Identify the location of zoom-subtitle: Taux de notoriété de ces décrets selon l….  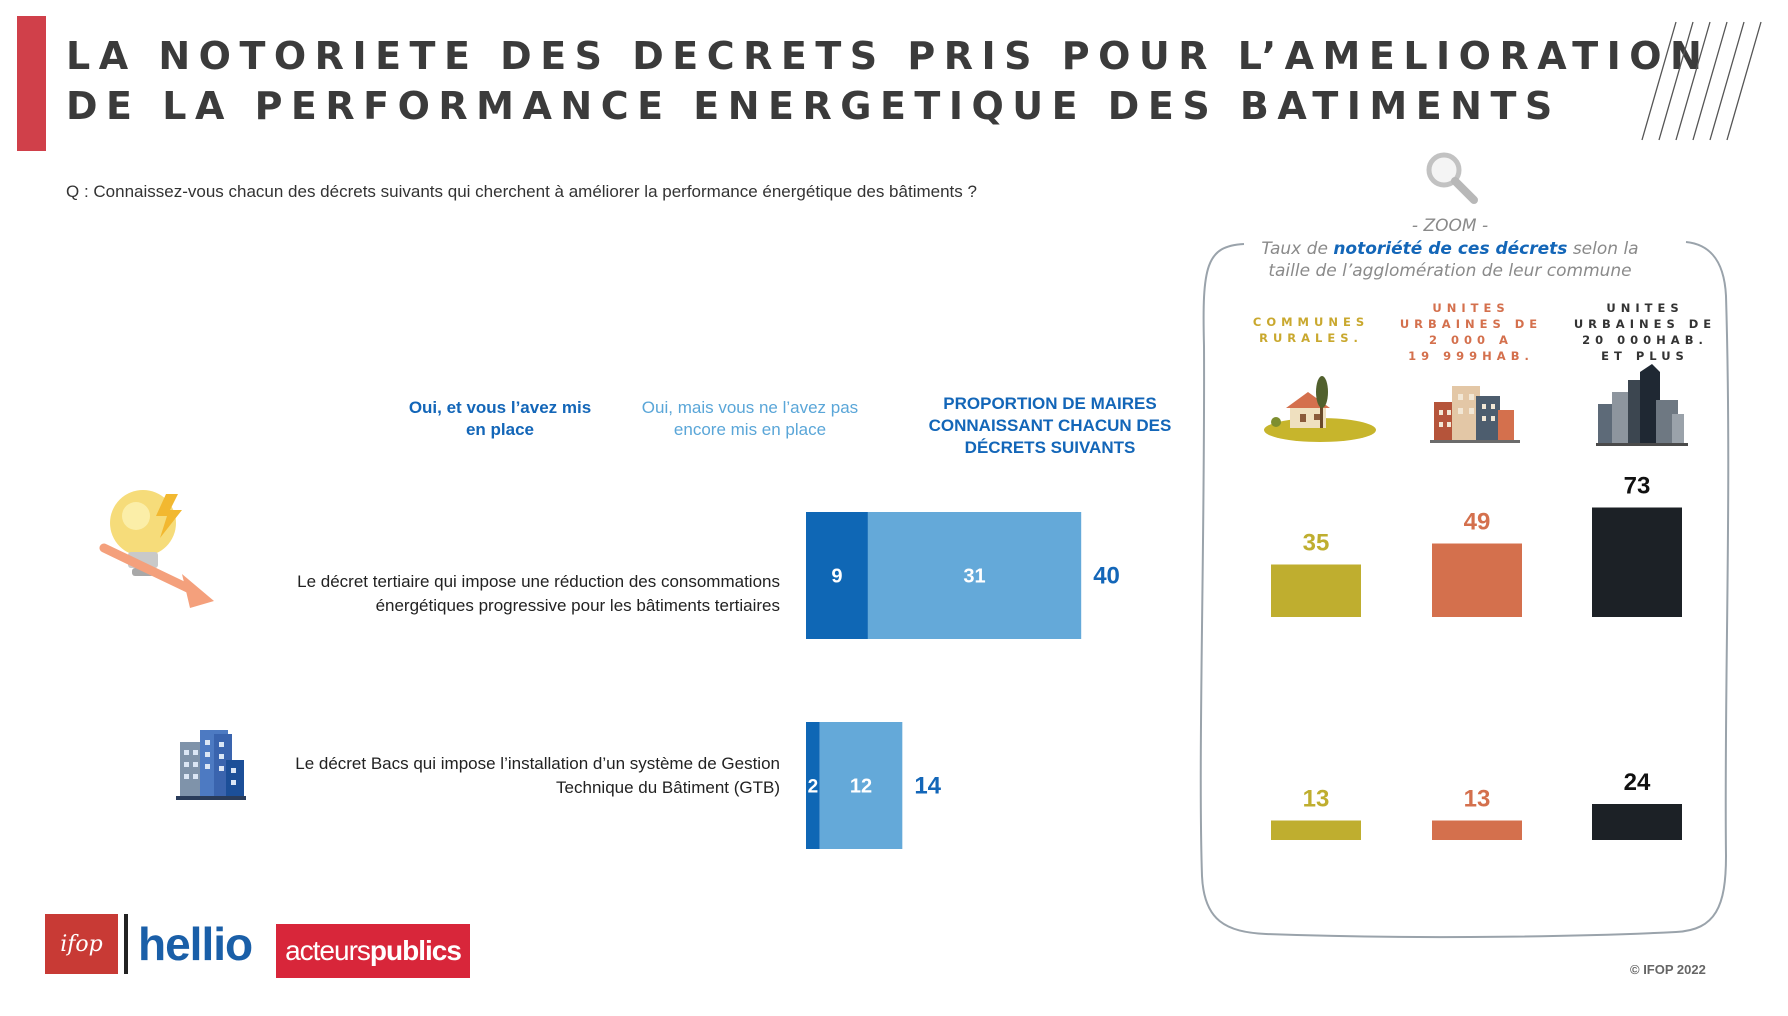
(1450, 260).